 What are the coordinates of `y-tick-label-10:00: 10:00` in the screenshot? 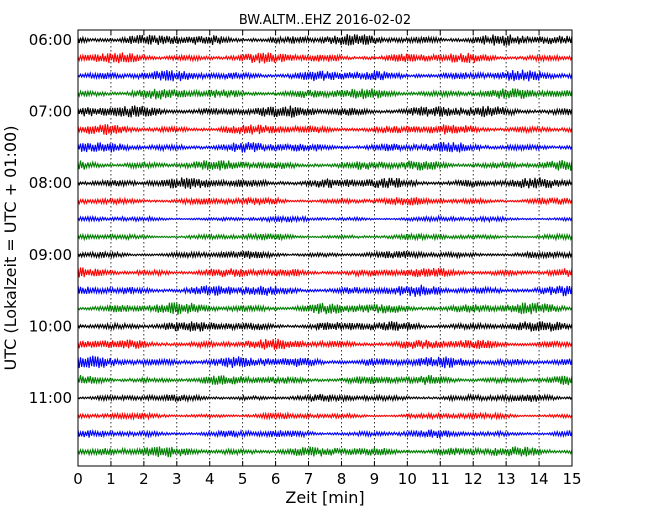 It's located at (50, 326).